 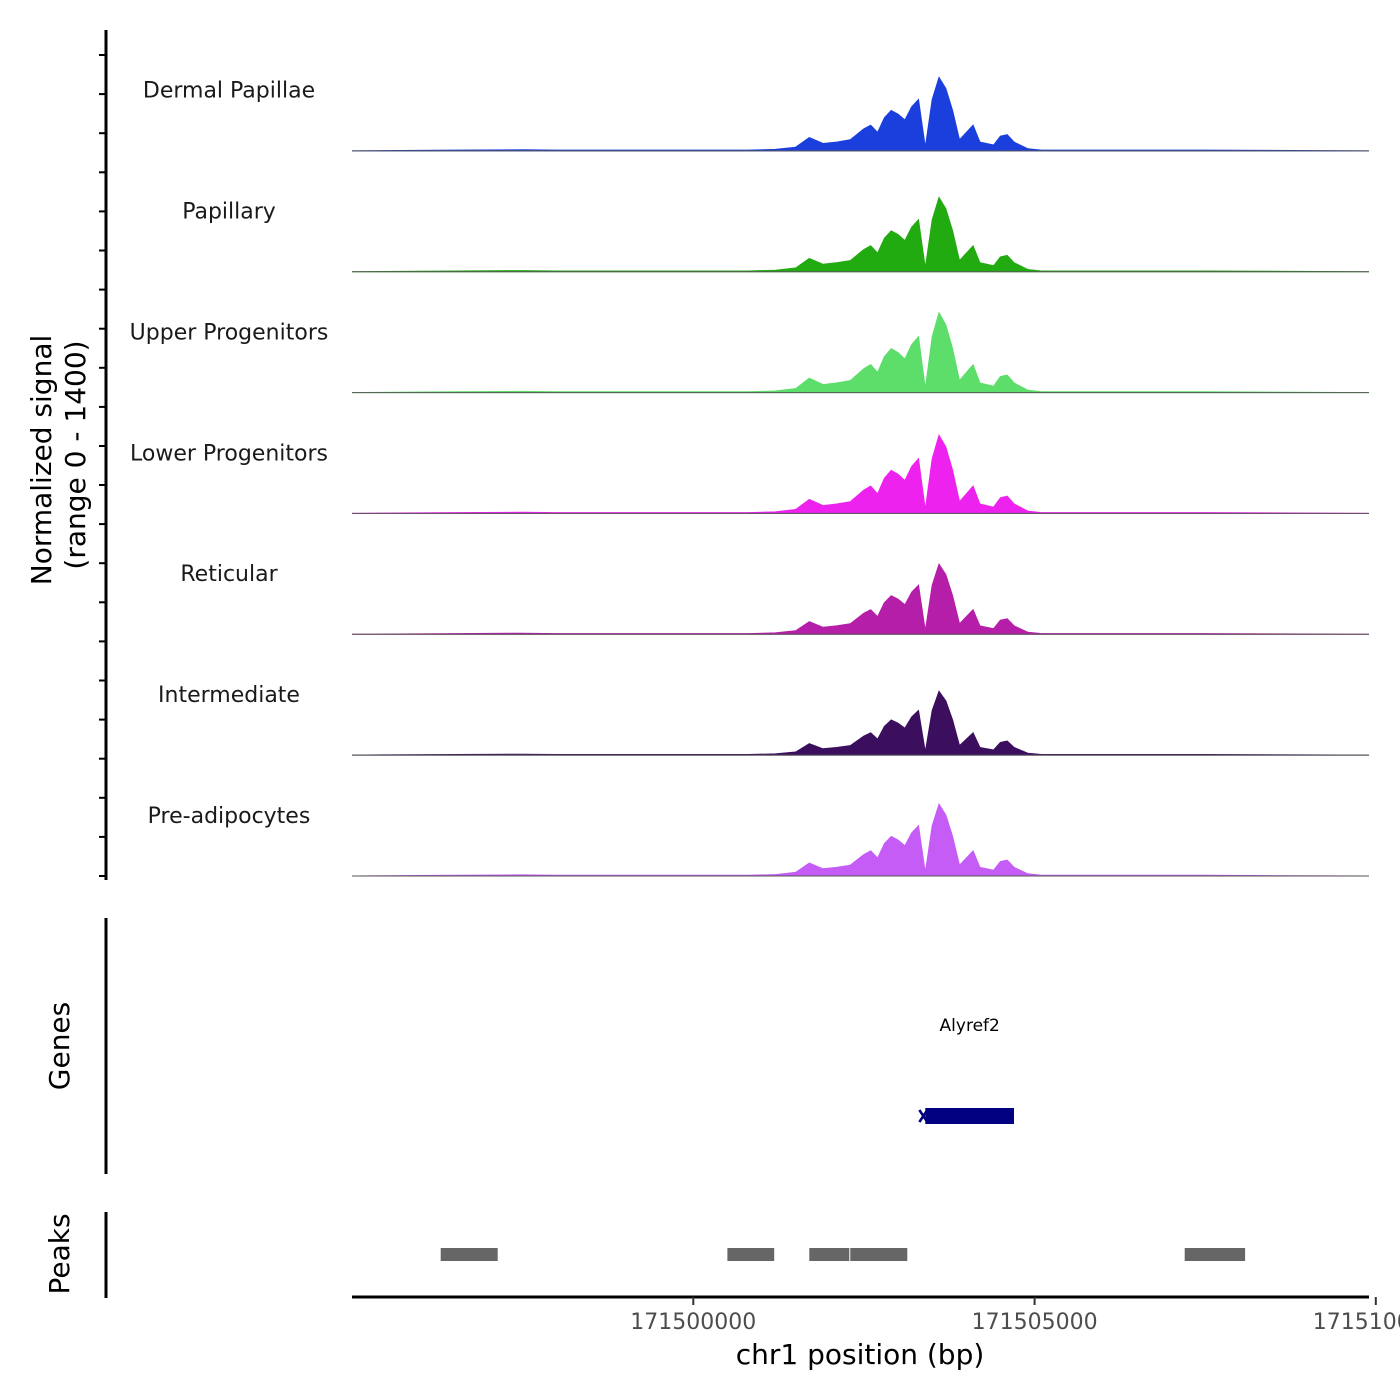 What do you see at coordinates (860, 1354) in the screenshot?
I see `x-axis-title: chr1 position (bp)` at bounding box center [860, 1354].